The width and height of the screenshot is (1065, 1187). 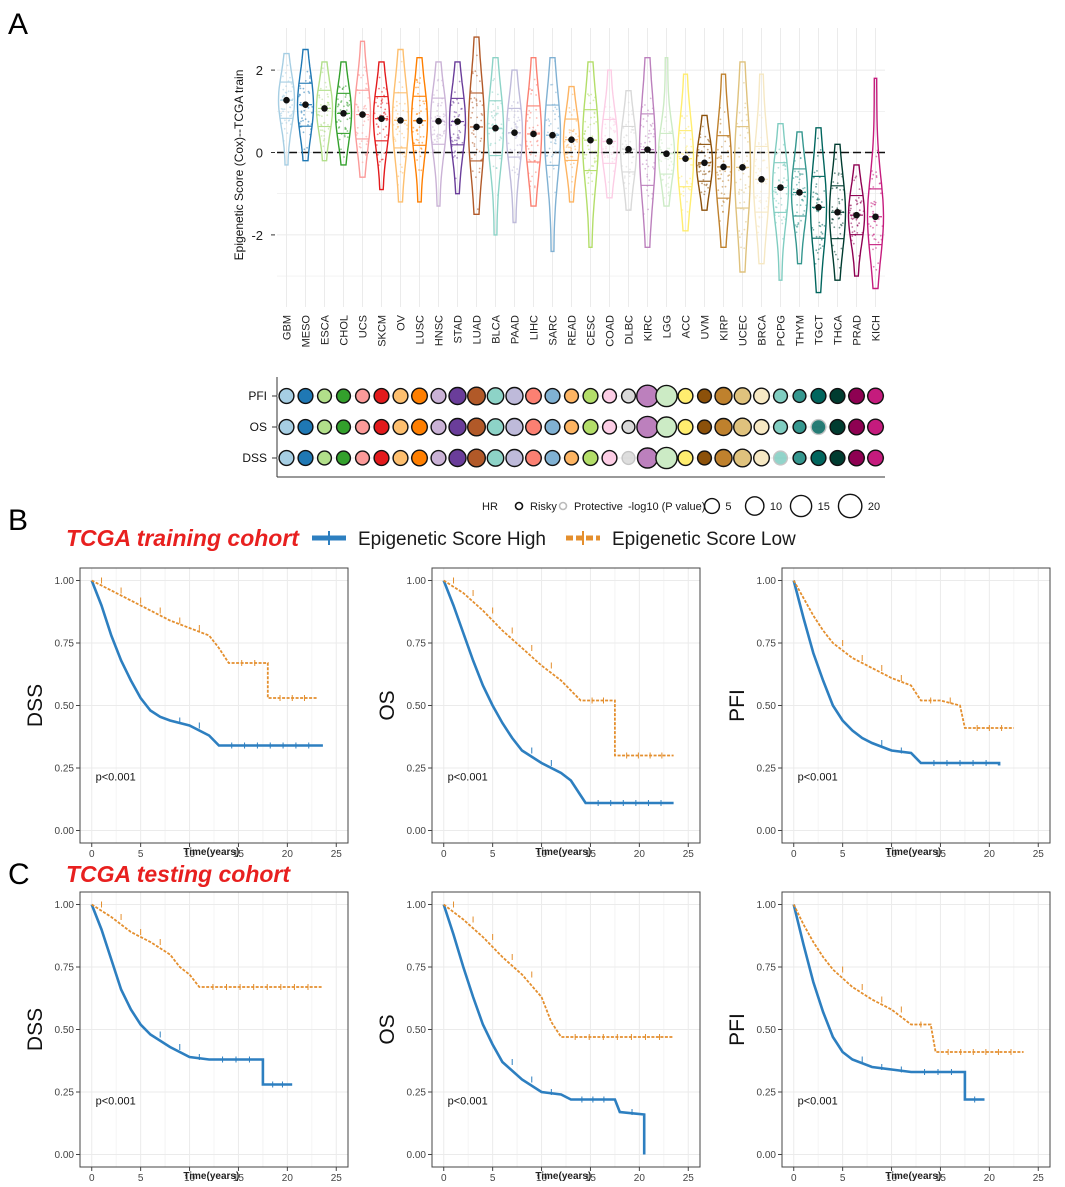 What do you see at coordinates (552, 396) in the screenshot?
I see `dot-pfi-sarc` at bounding box center [552, 396].